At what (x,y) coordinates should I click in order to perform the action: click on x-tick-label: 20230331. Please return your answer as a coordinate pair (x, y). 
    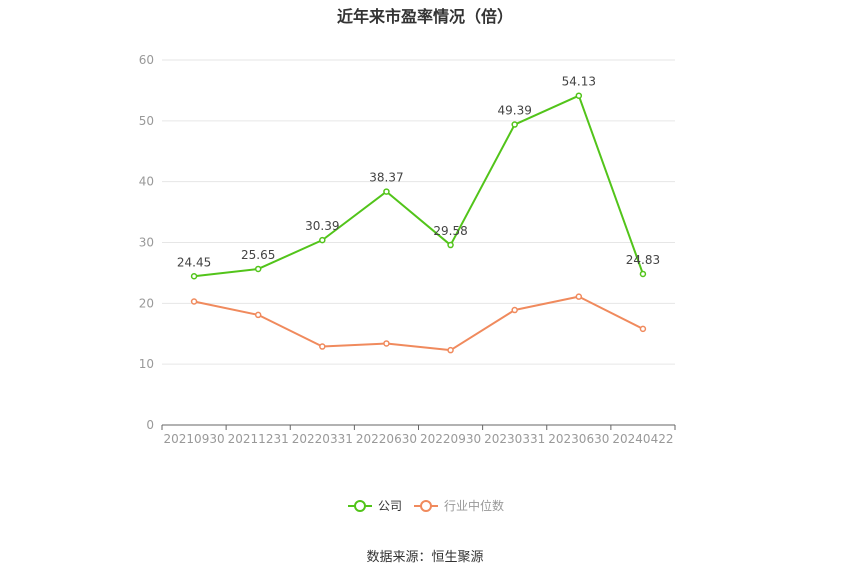
    Looking at the image, I should click on (514, 439).